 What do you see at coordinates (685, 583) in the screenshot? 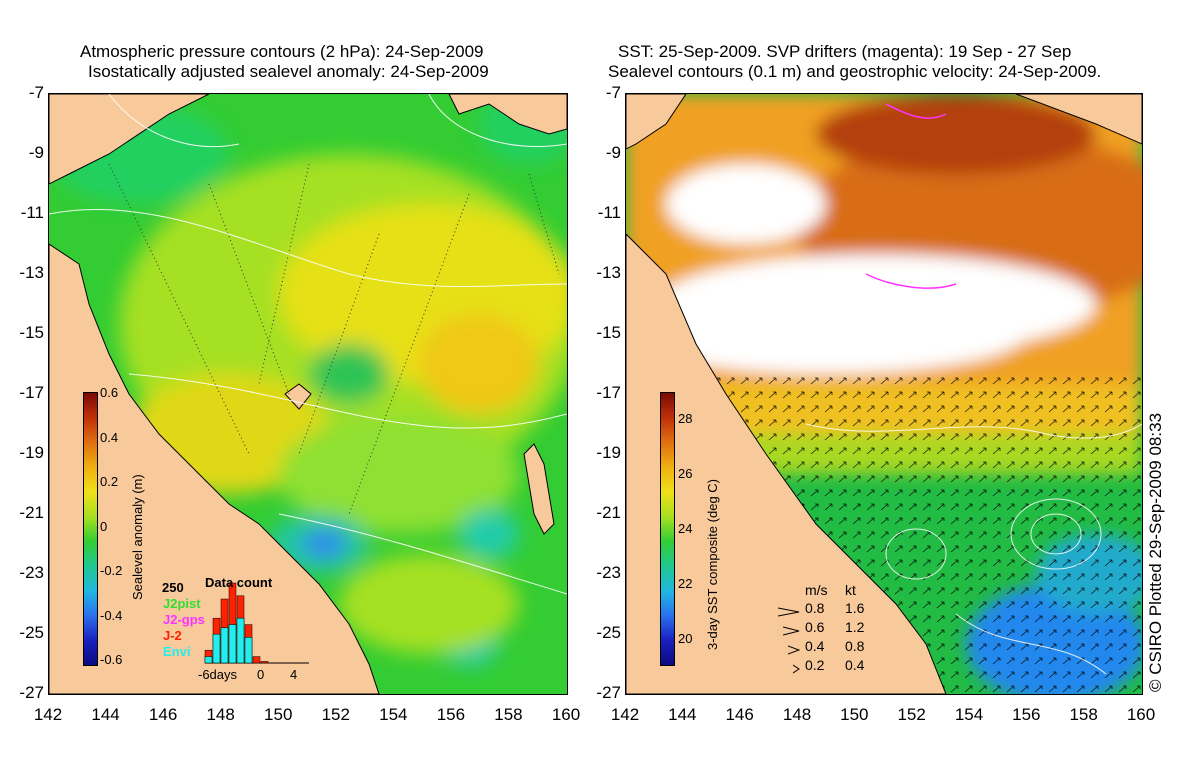
I see `sst-tick: 22` at bounding box center [685, 583].